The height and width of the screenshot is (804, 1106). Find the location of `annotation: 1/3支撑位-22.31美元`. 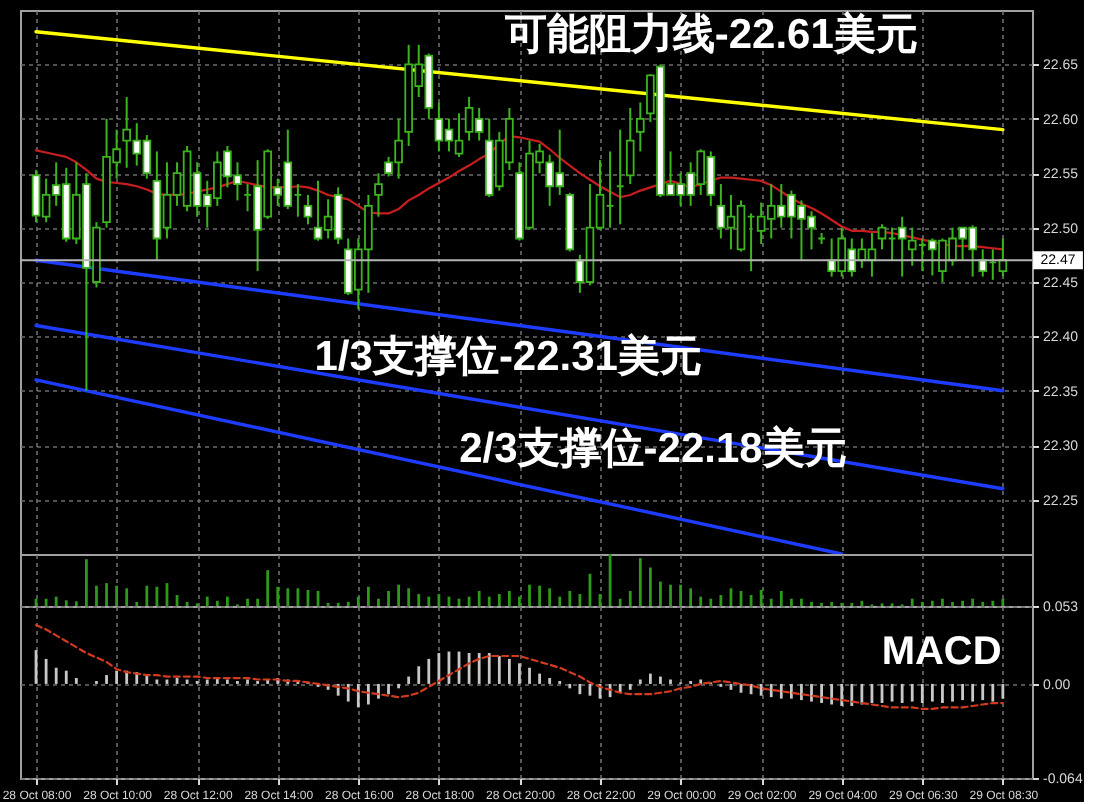

annotation: 1/3支撑位-22.31美元 is located at coordinates (508, 356).